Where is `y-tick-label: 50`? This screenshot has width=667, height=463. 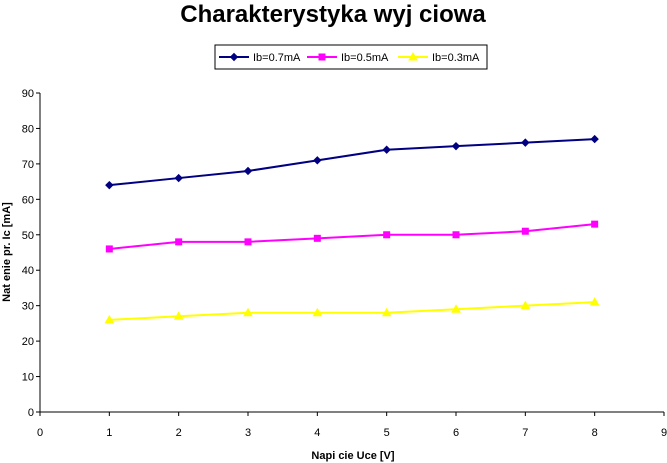 y-tick-label: 50 is located at coordinates (28, 236).